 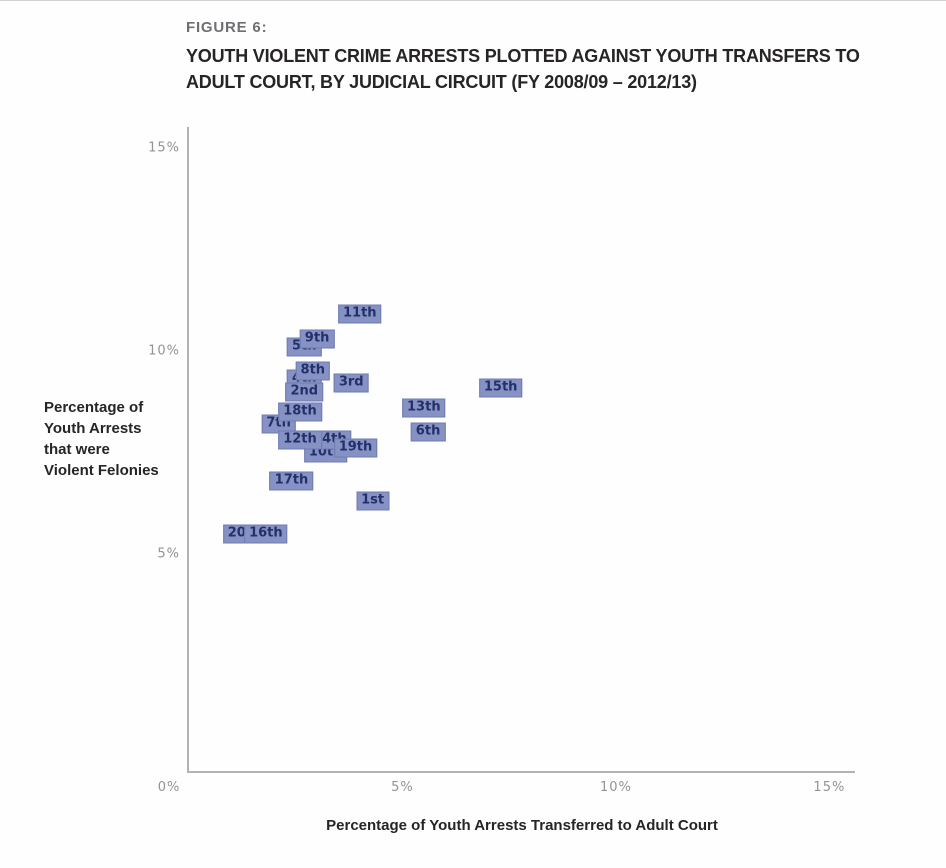 What do you see at coordinates (313, 371) in the screenshot?
I see `point-8th: 8th` at bounding box center [313, 371].